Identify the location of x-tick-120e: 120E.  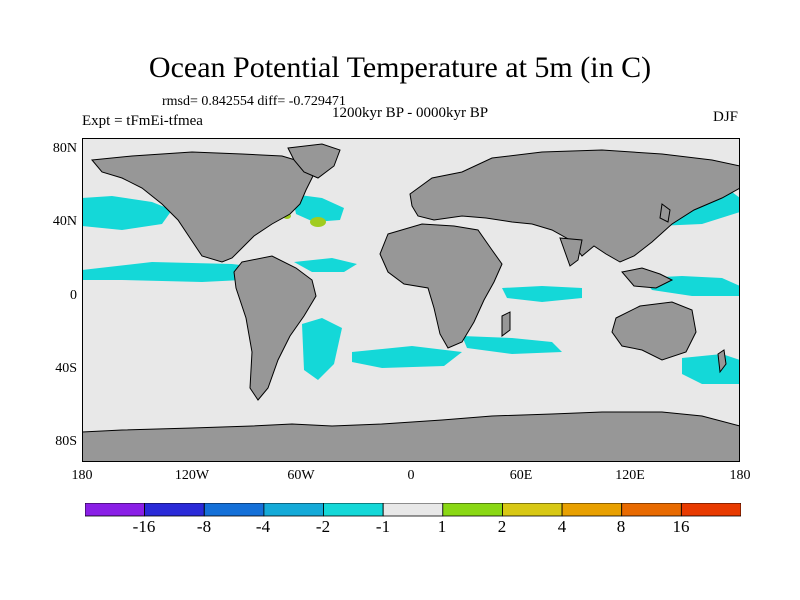
(630, 475).